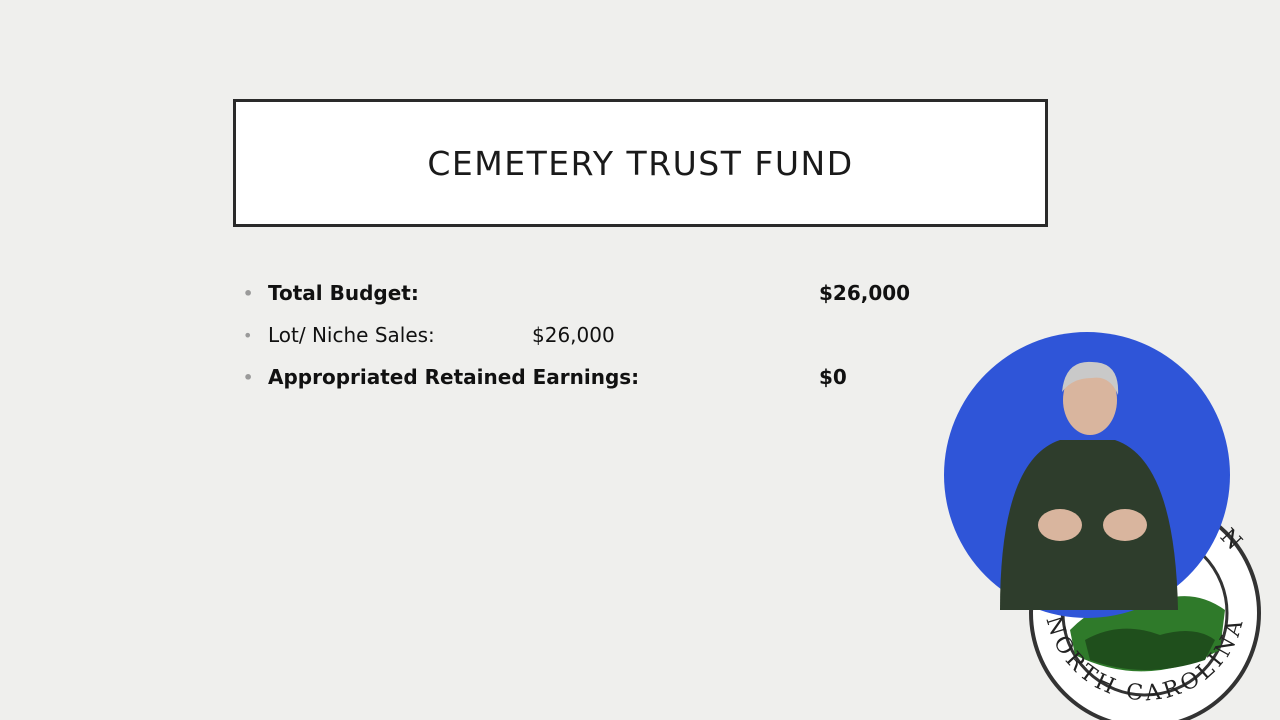 Image resolution: width=1280 pixels, height=720 pixels. What do you see at coordinates (1087, 475) in the screenshot?
I see `interpreter-video` at bounding box center [1087, 475].